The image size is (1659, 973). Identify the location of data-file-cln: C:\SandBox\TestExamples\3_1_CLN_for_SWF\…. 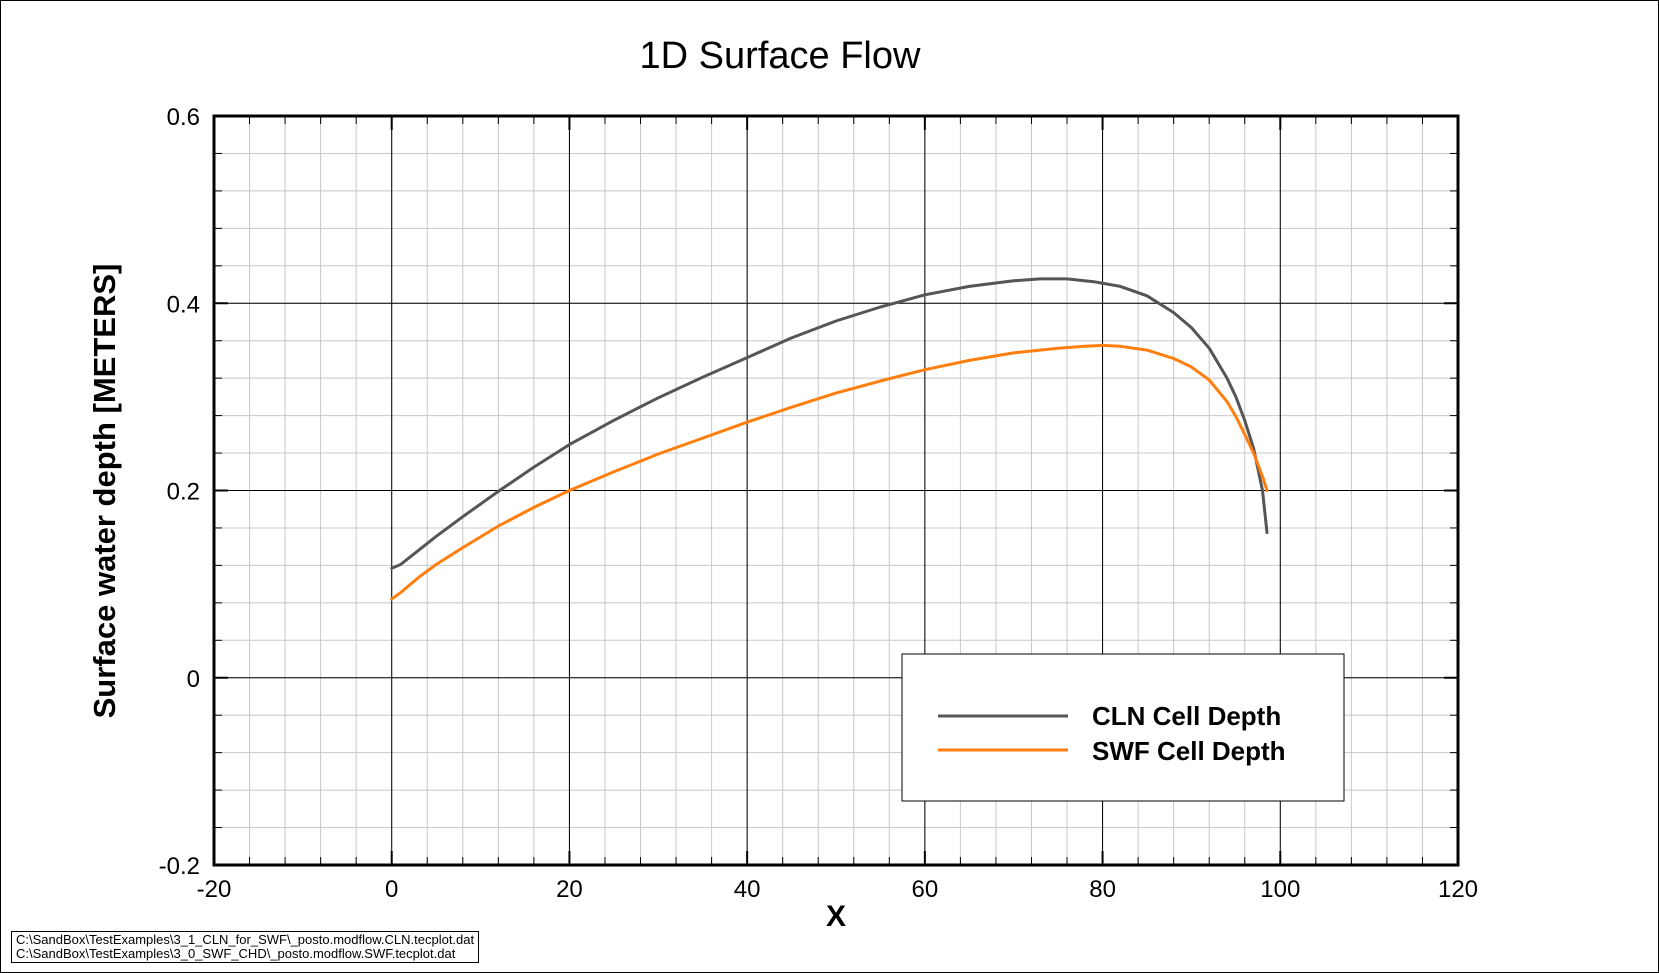
(245, 939).